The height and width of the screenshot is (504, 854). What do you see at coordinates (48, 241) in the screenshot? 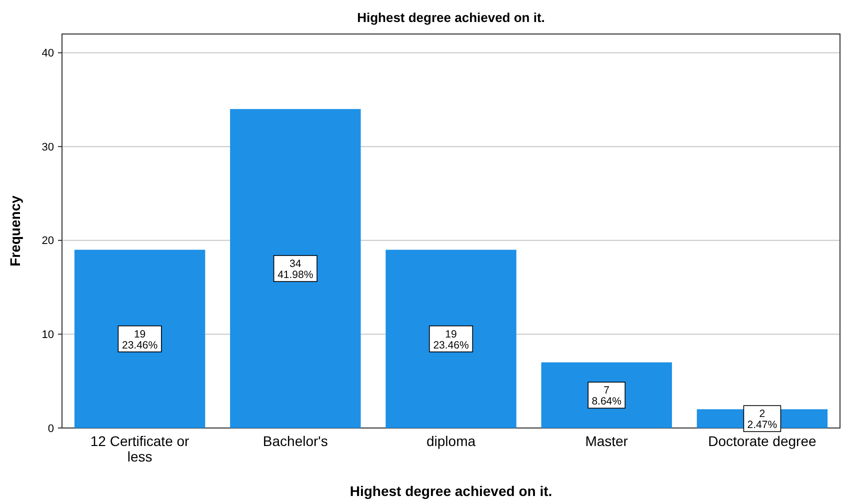
I see `y-tick-label: 20` at bounding box center [48, 241].